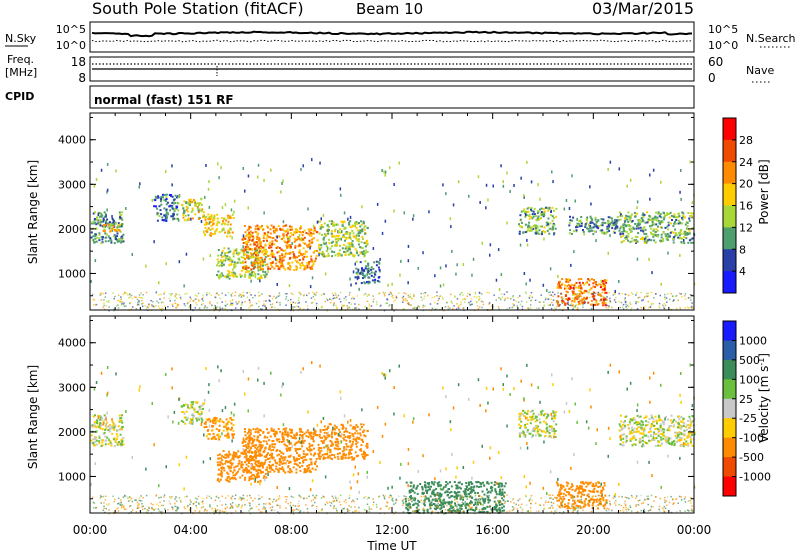 This screenshot has height=559, width=800. I want to click on power-ylabel: Slant Range [km], so click(33, 212).